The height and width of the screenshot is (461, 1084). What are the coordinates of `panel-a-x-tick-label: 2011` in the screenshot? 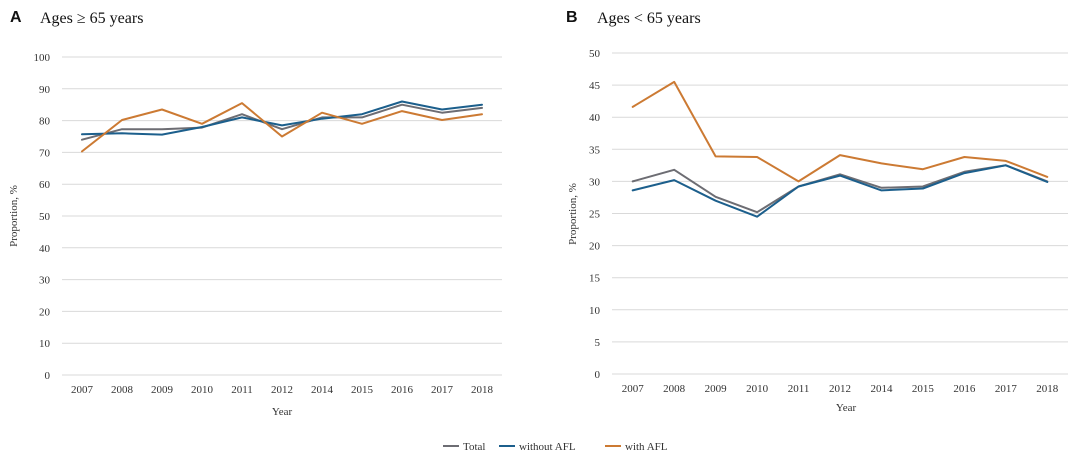 It's located at (242, 390).